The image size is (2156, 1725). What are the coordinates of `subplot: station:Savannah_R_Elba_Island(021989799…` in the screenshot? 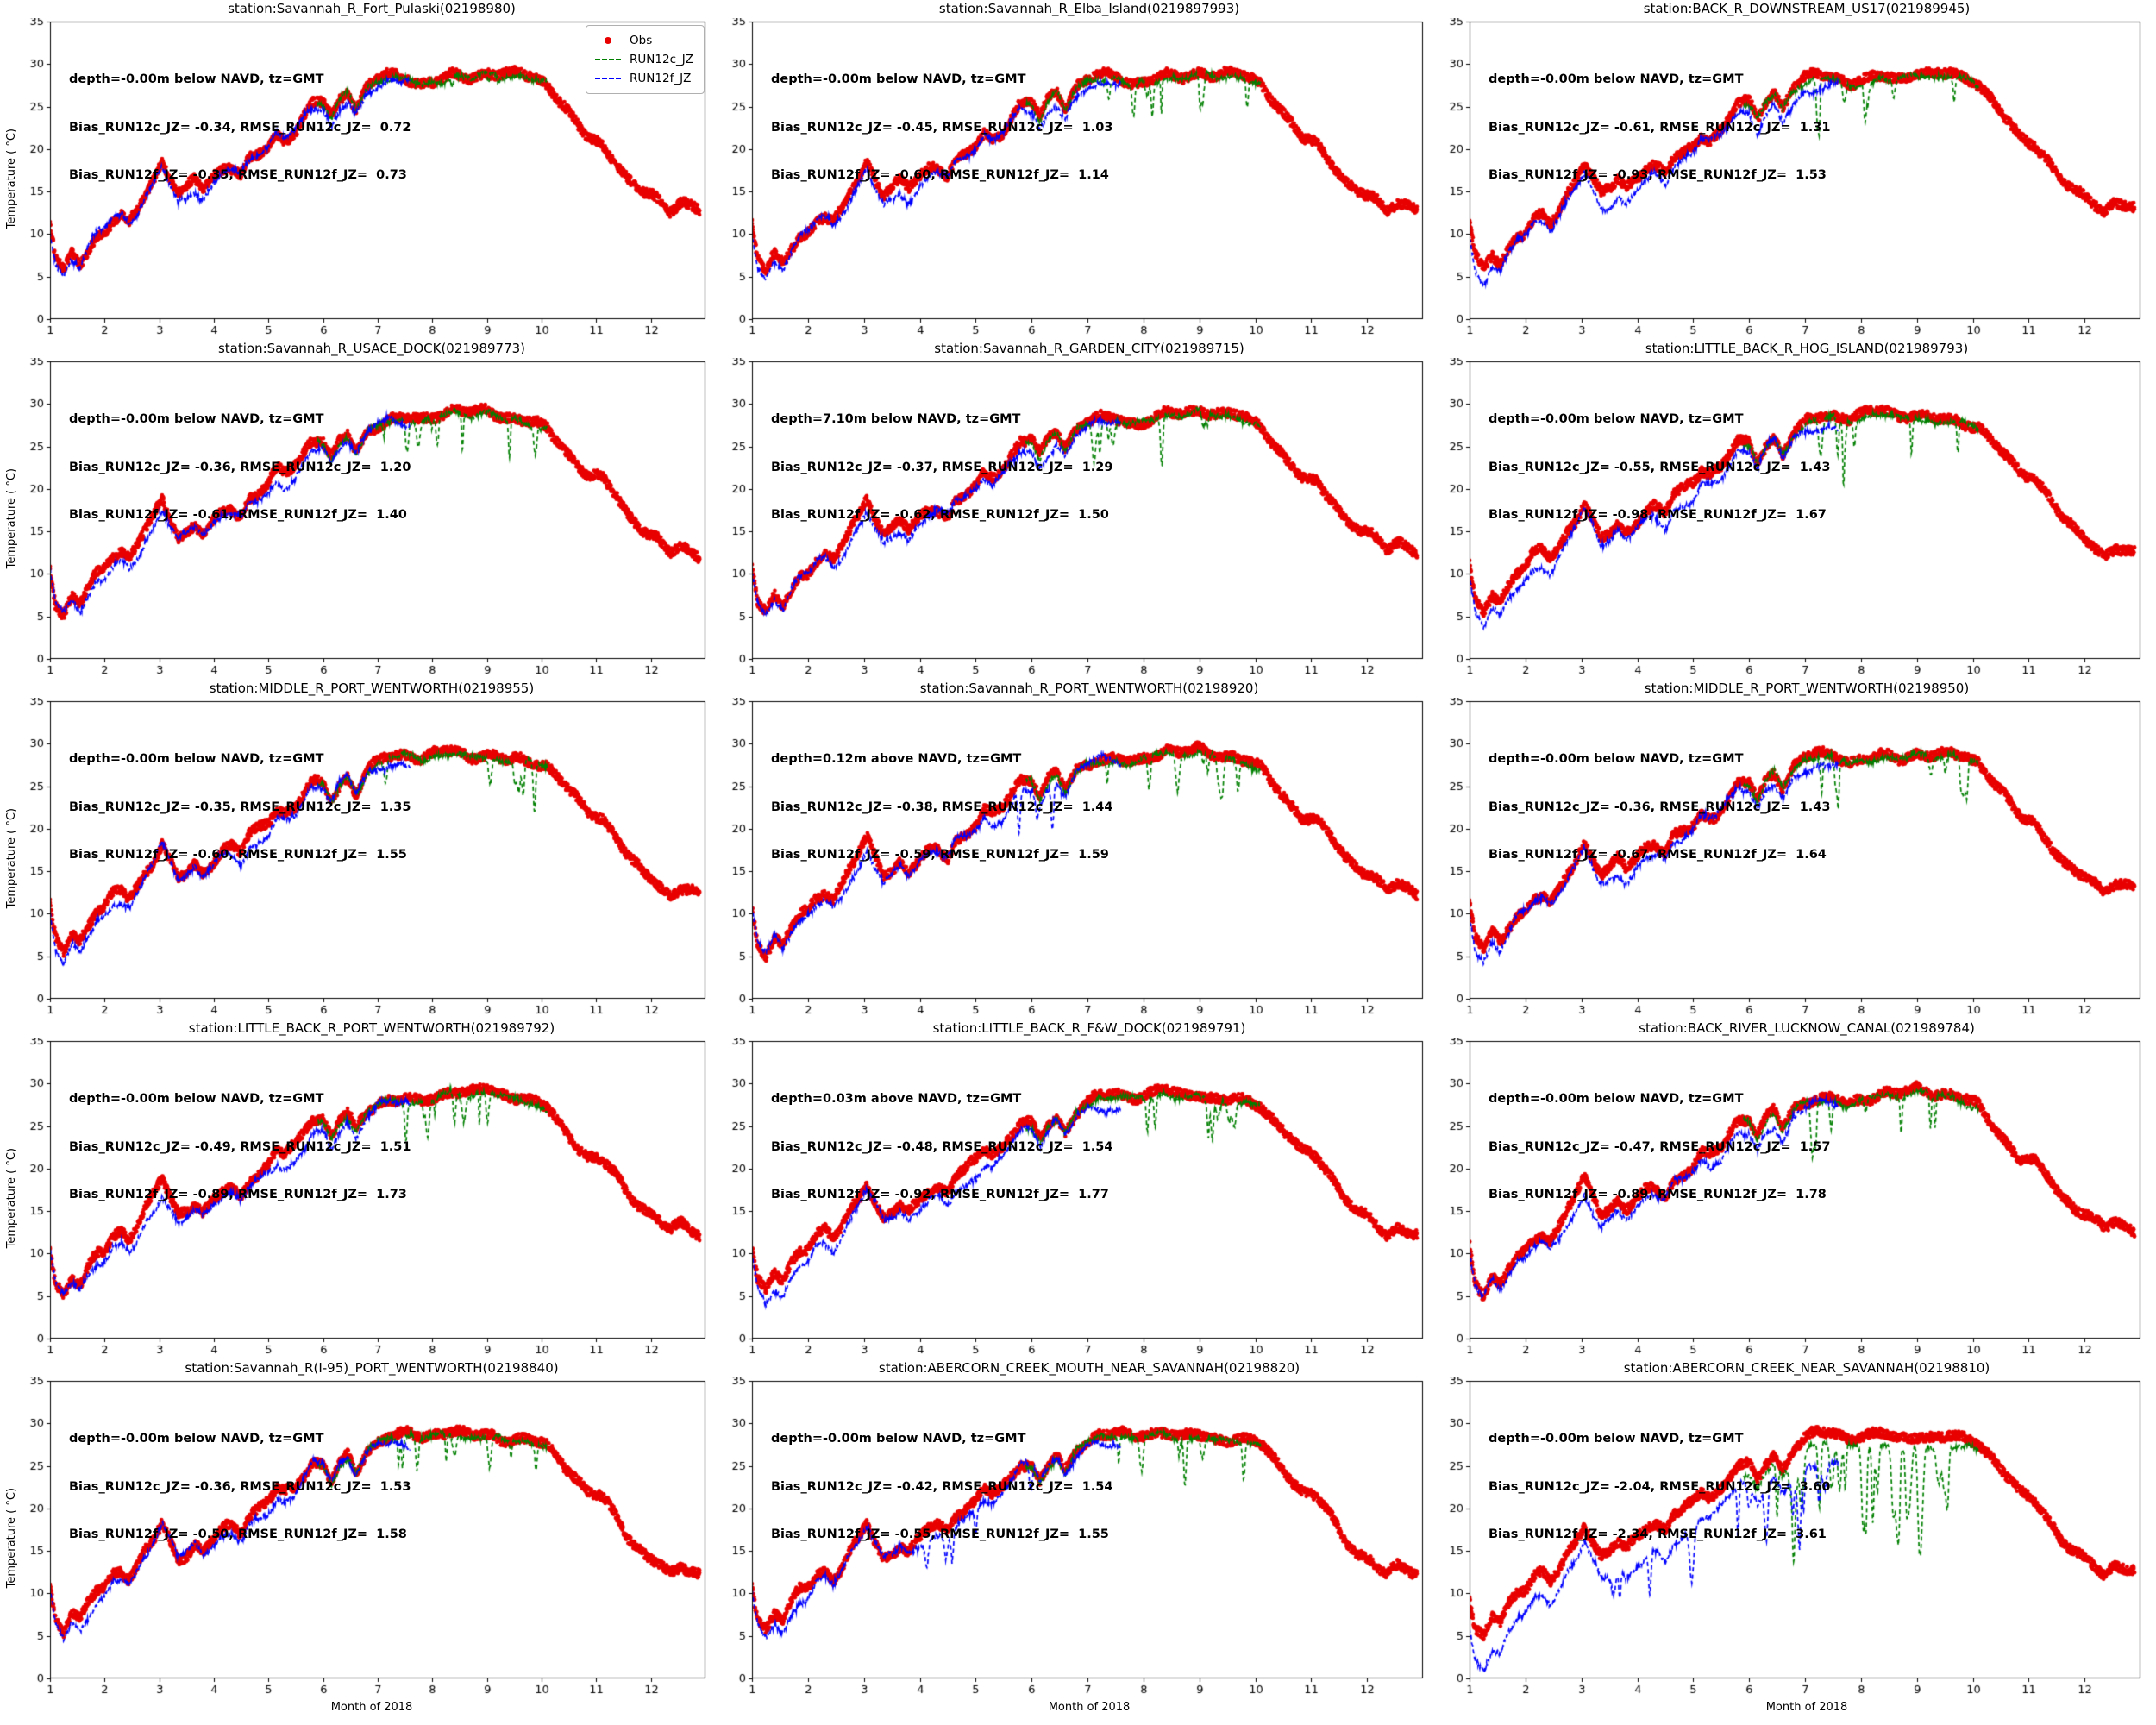 It's located at (1074, 170).